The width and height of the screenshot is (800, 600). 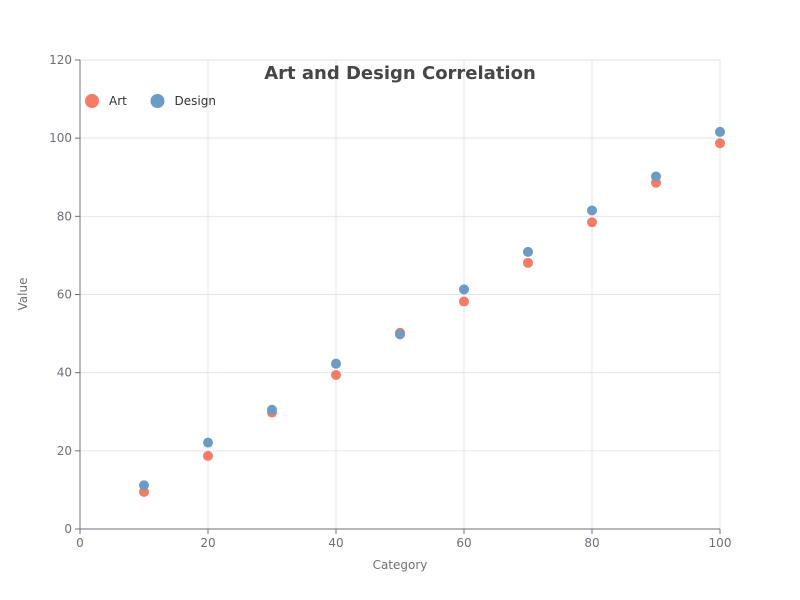 I want to click on y-tick-label: 80, so click(x=64, y=216).